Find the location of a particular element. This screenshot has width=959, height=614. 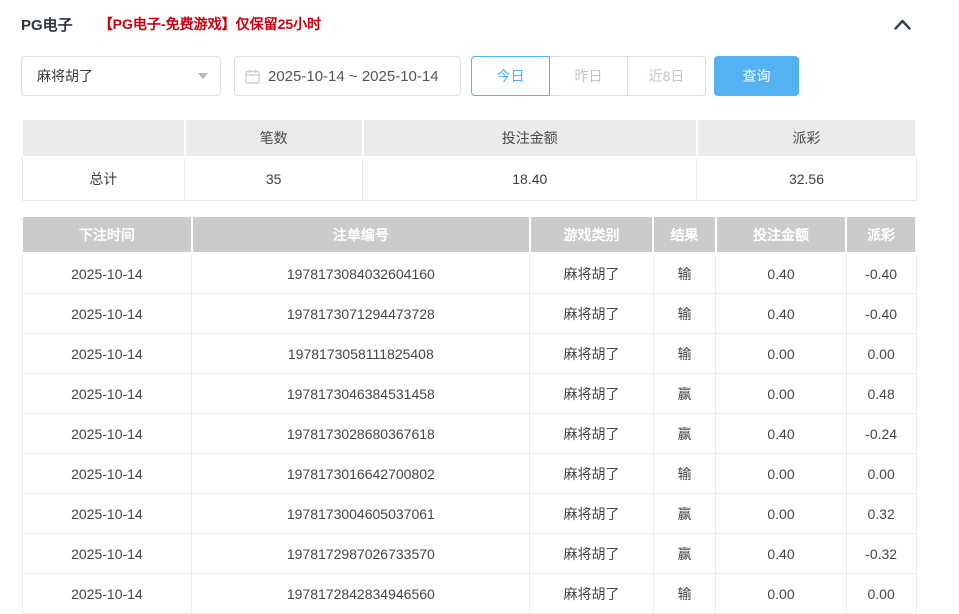

summary-header-row: 笔数 投注金额 派彩 is located at coordinates (469, 138).